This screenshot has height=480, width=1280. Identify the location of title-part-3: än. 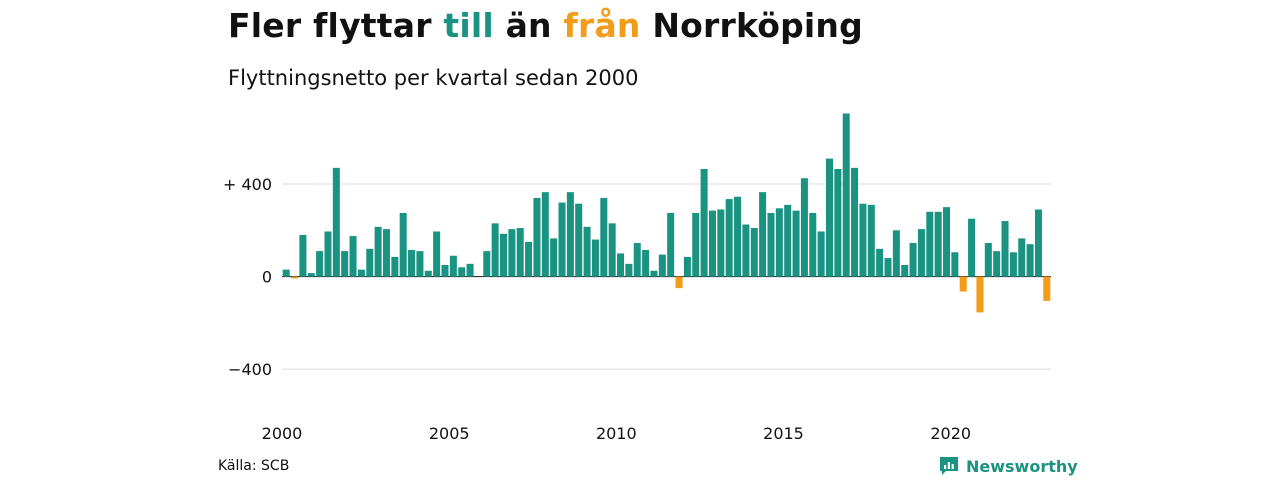
(528, 25).